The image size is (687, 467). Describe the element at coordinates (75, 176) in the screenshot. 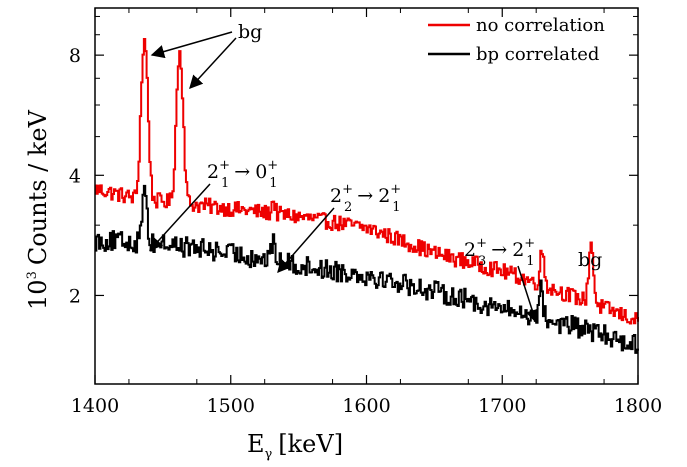

I see `y-tick-label: 4` at that location.